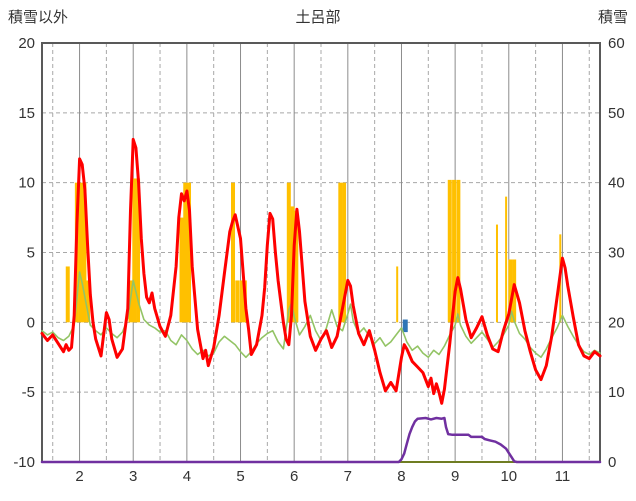 The height and width of the screenshot is (501, 636). What do you see at coordinates (28, 392) in the screenshot?
I see `left-axis-tick-label: -5` at bounding box center [28, 392].